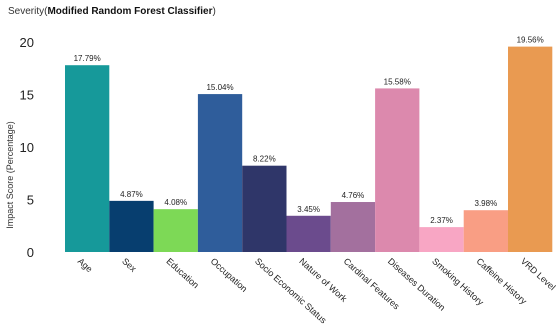 This screenshot has width=557, height=333. Describe the element at coordinates (291, 291) in the screenshot. I see `x-tick-label: Socio Economic Status` at that location.